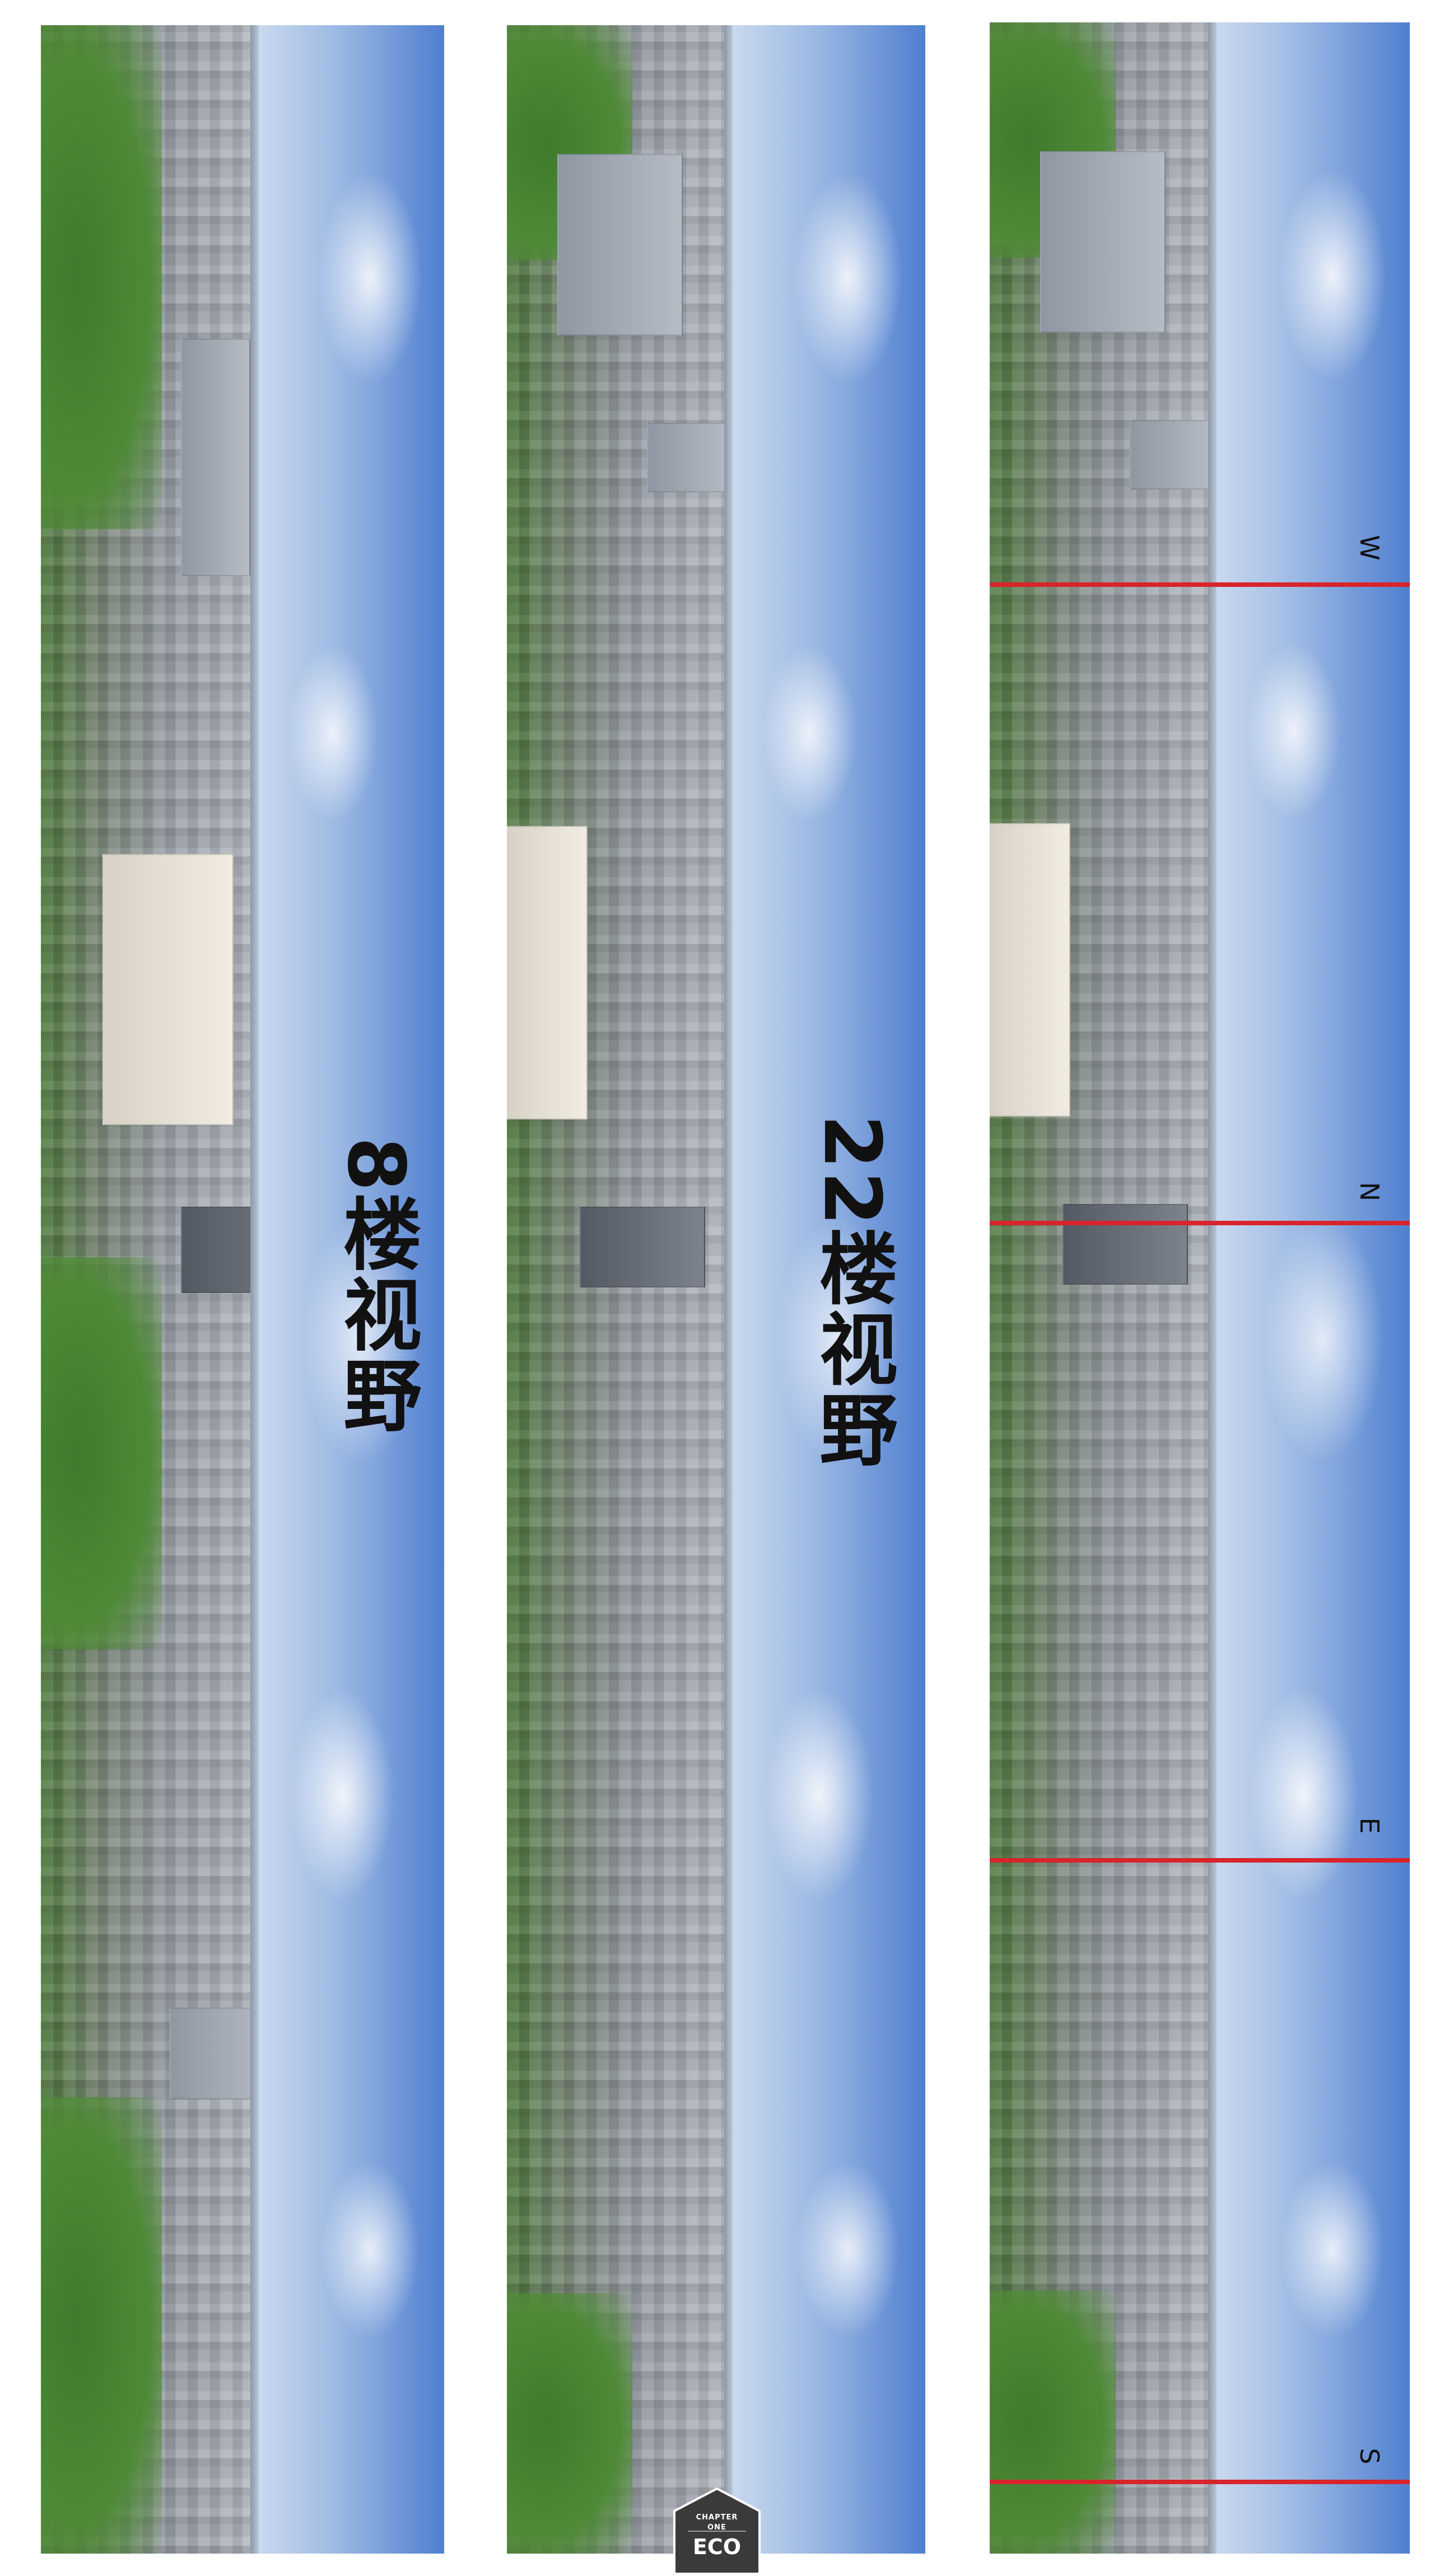  I want to click on logo-line-3: ECO, so click(717, 2547).